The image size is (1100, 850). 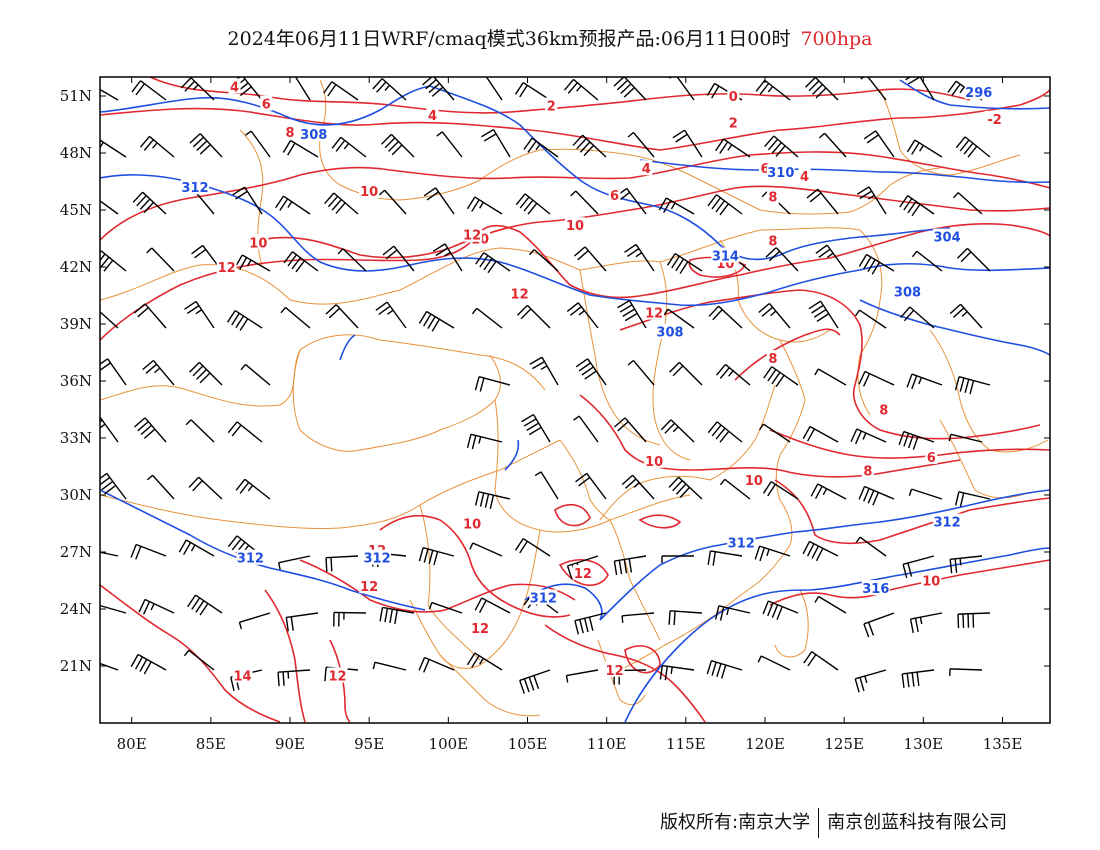 I want to click on x-tick-label: 85E, so click(x=211, y=744).